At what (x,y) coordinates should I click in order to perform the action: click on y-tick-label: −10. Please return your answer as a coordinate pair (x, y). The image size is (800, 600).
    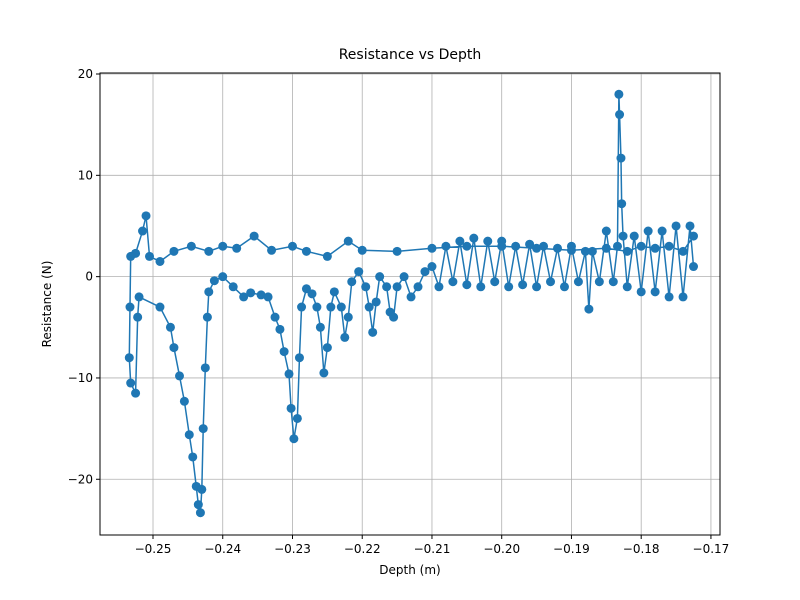
    Looking at the image, I should click on (80, 378).